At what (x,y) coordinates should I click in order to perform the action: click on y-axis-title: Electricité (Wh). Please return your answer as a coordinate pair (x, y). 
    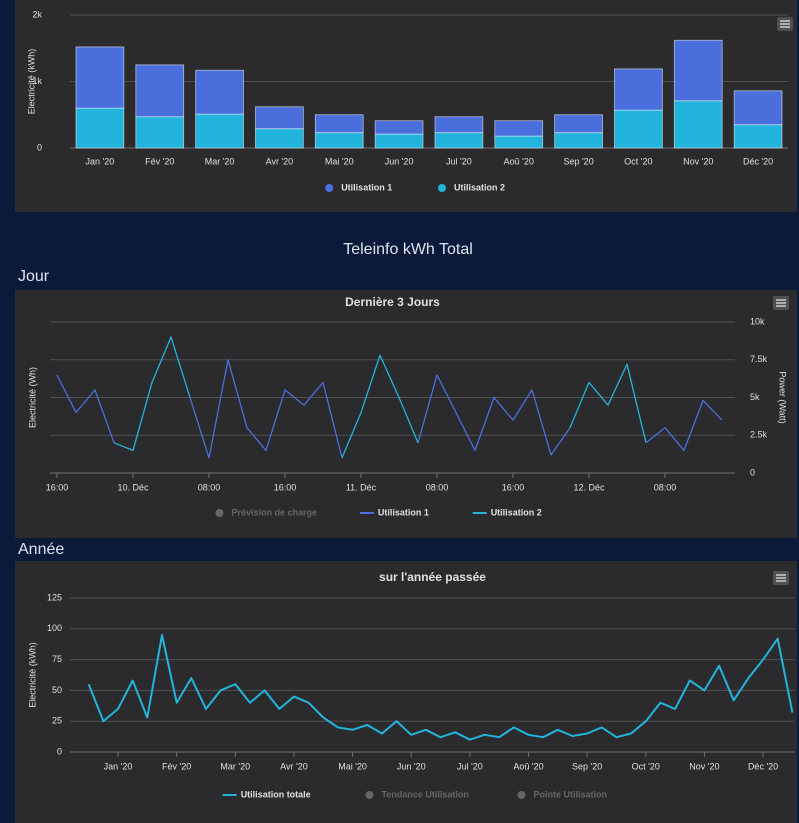
    Looking at the image, I should click on (32, 397).